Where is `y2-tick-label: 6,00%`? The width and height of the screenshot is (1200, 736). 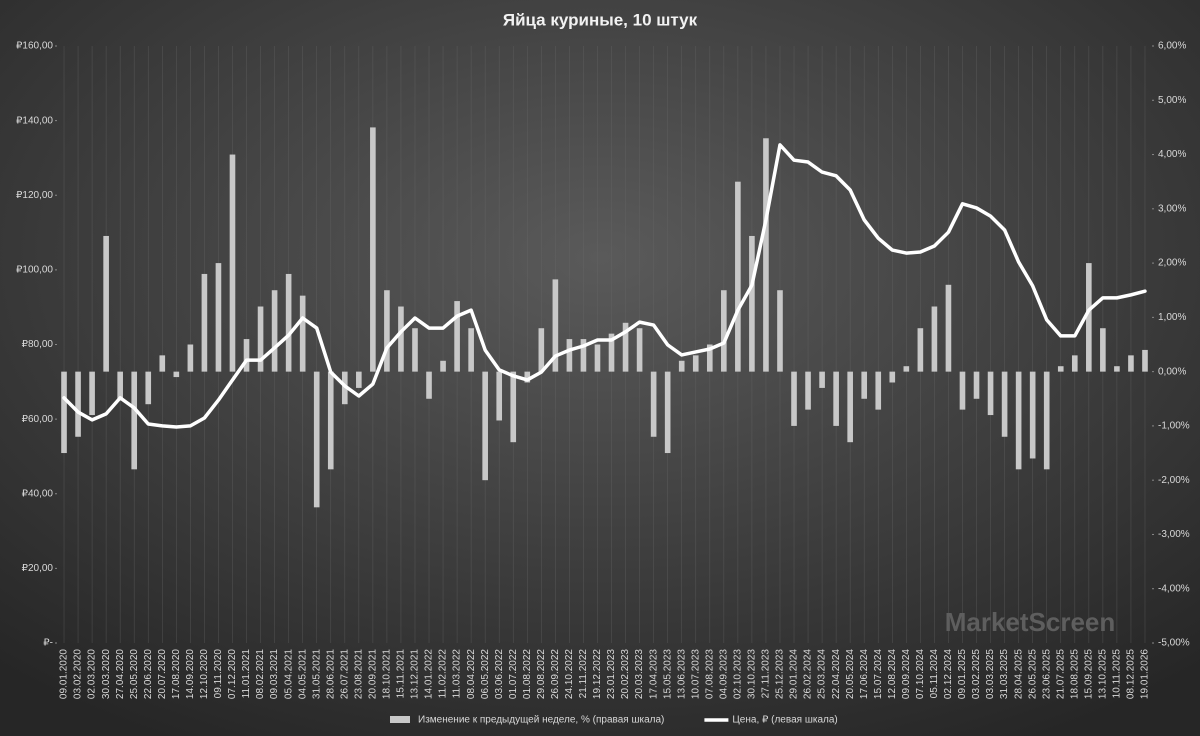 y2-tick-label: 6,00% is located at coordinates (1172, 46).